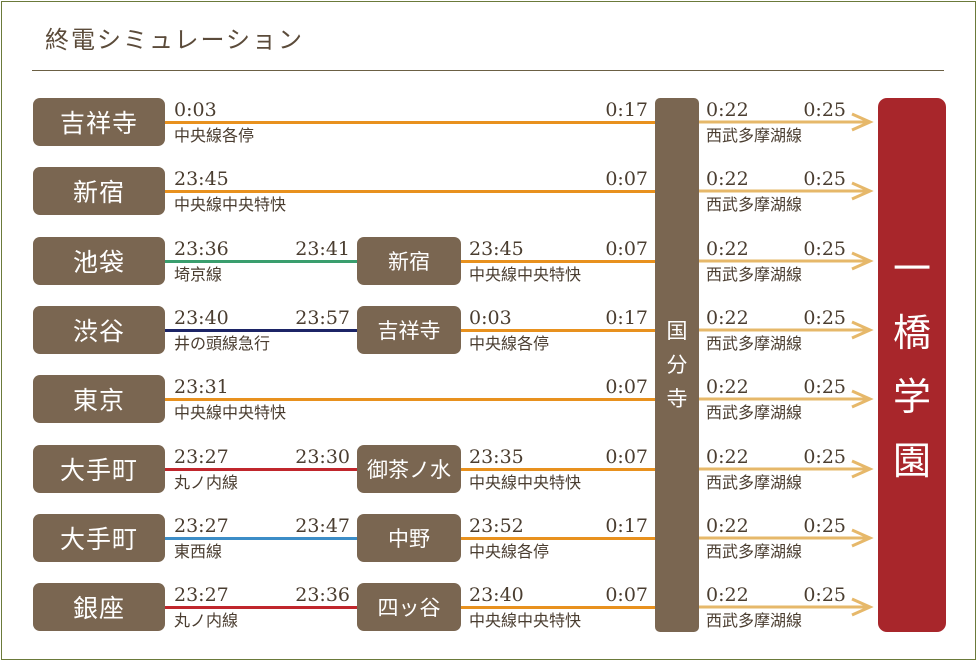 The width and height of the screenshot is (979, 663). What do you see at coordinates (409, 261) in the screenshot?
I see `transfer-station: 新宿` at bounding box center [409, 261].